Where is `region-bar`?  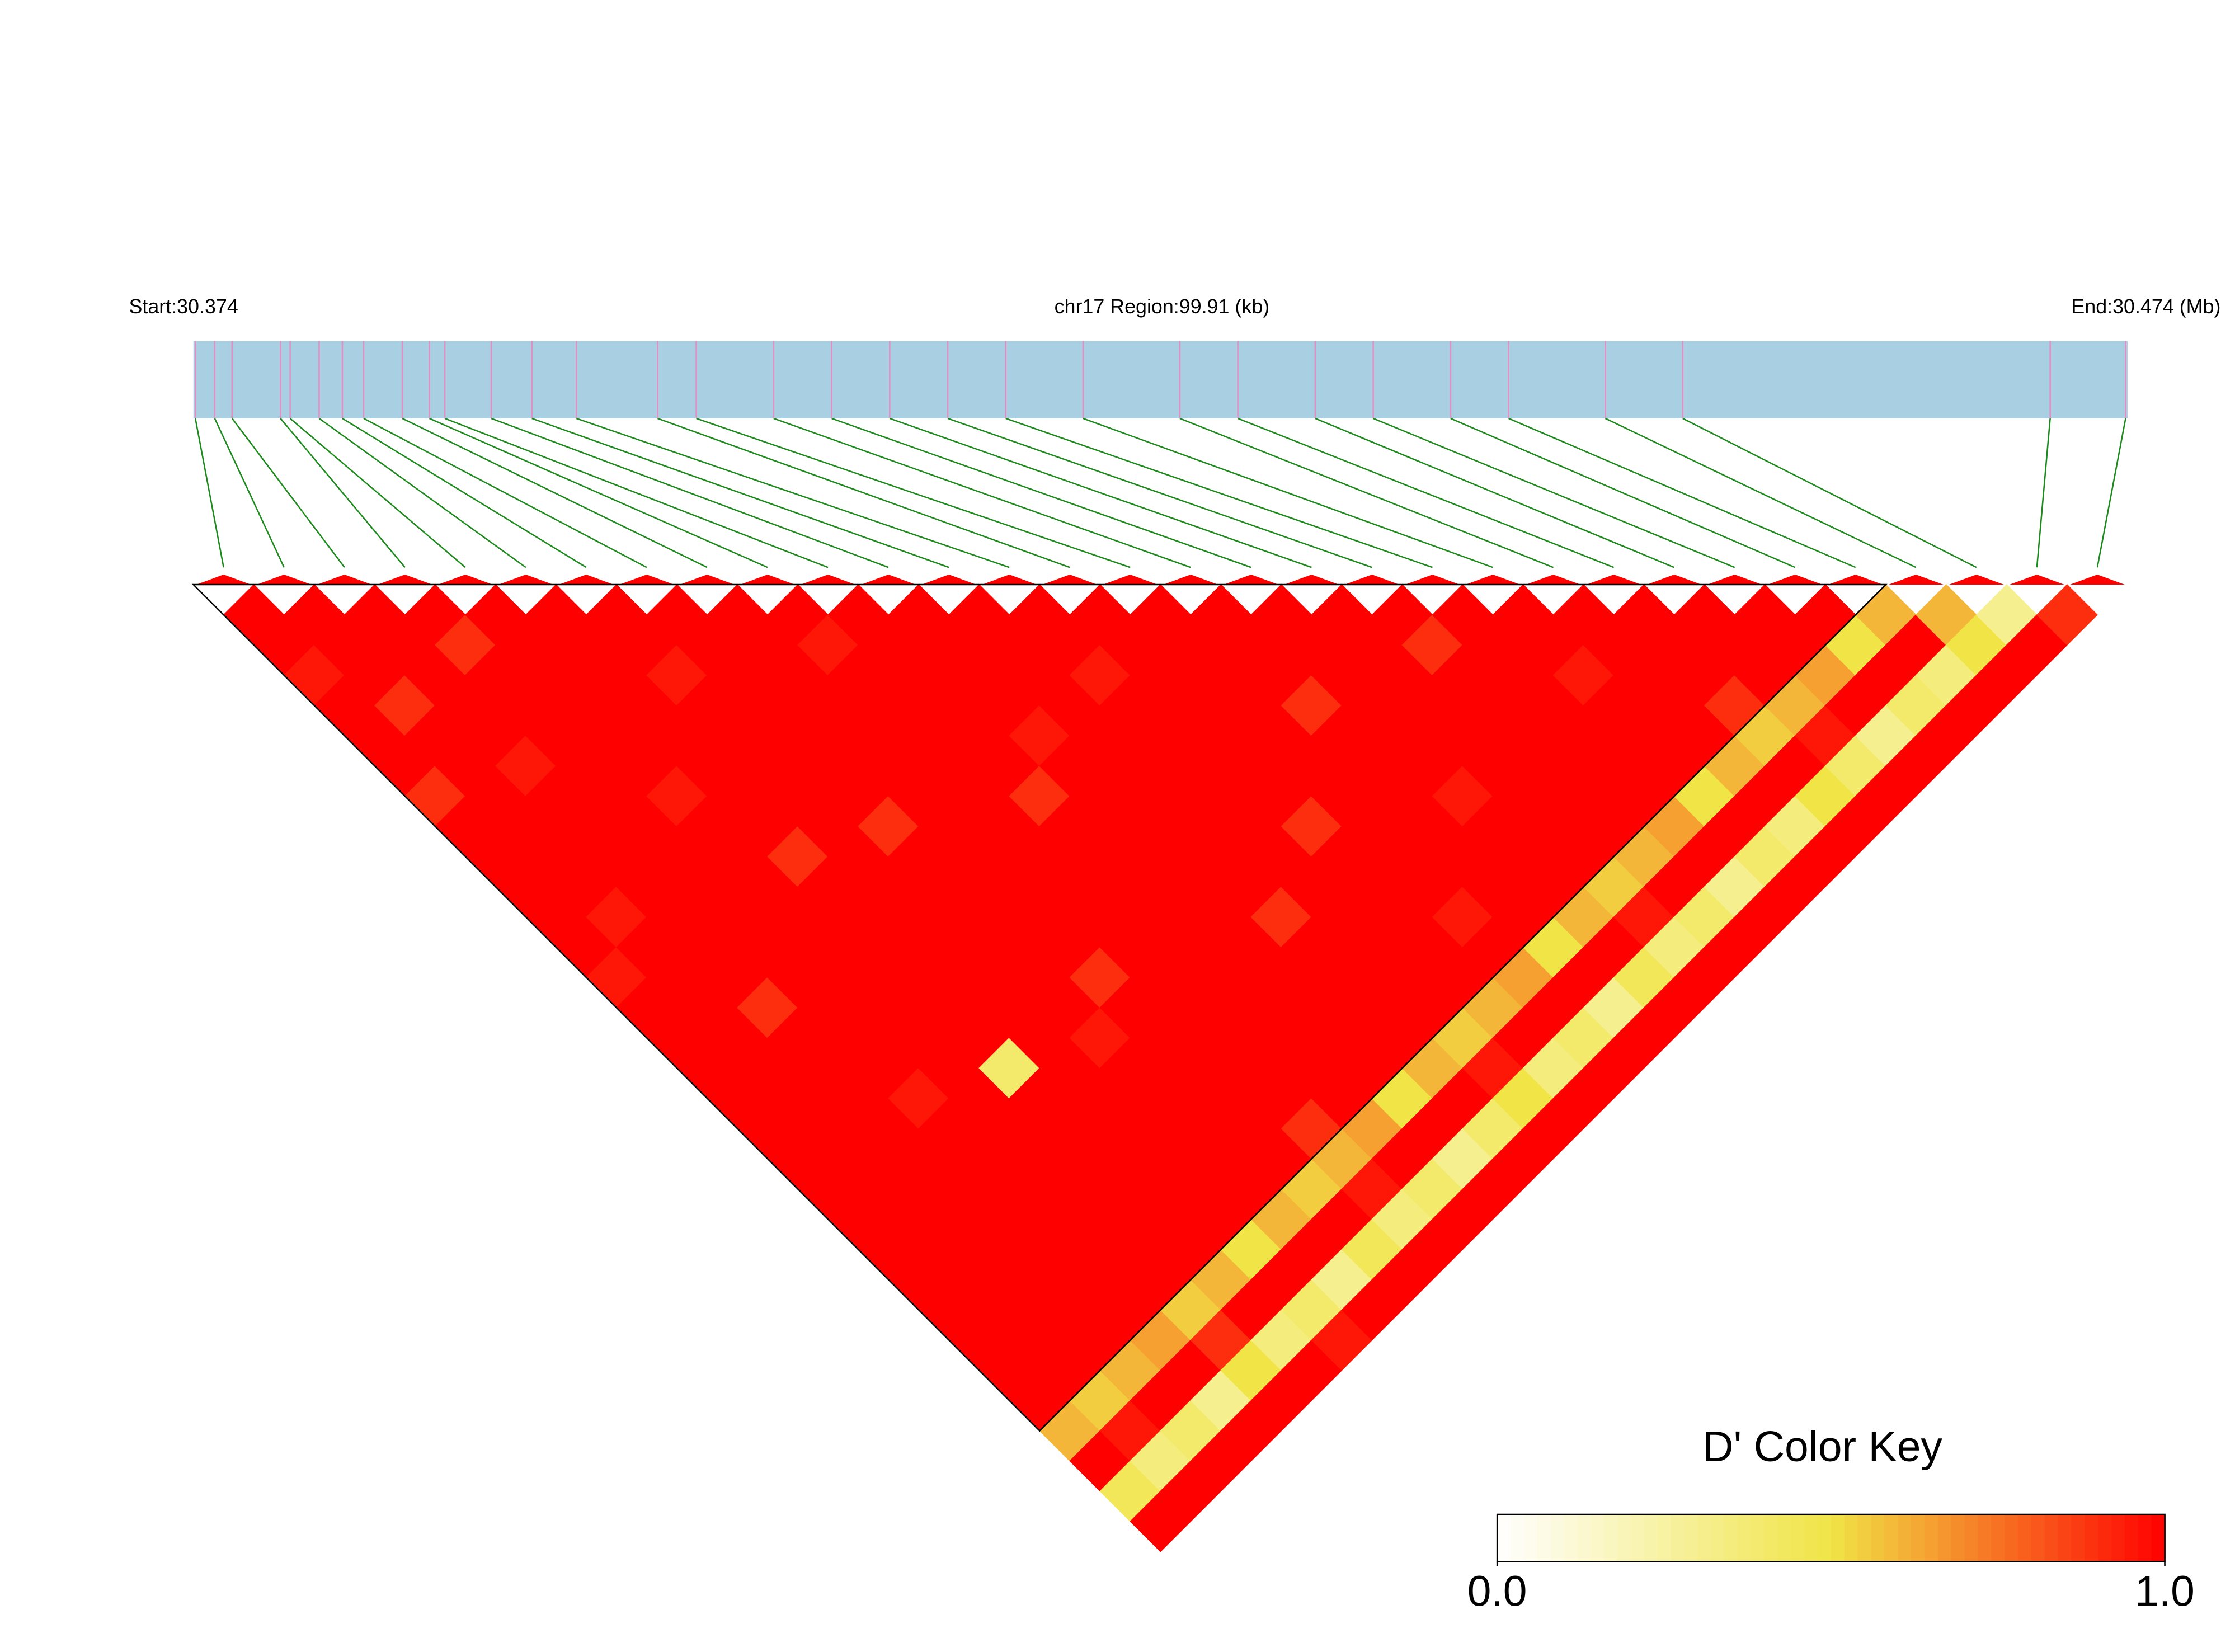
region-bar is located at coordinates (1160, 379).